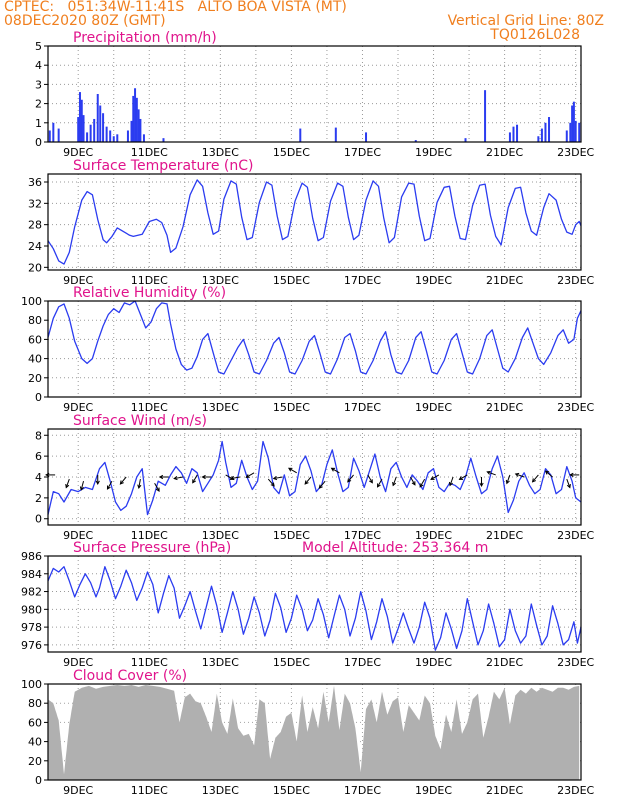 This screenshot has width=618, height=800. I want to click on rh-series-line, so click(314, 337).